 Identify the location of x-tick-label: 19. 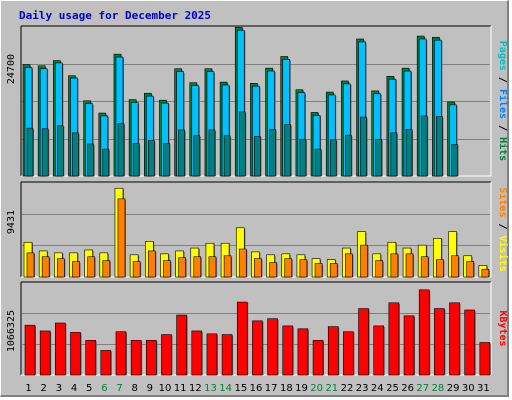
(301, 388).